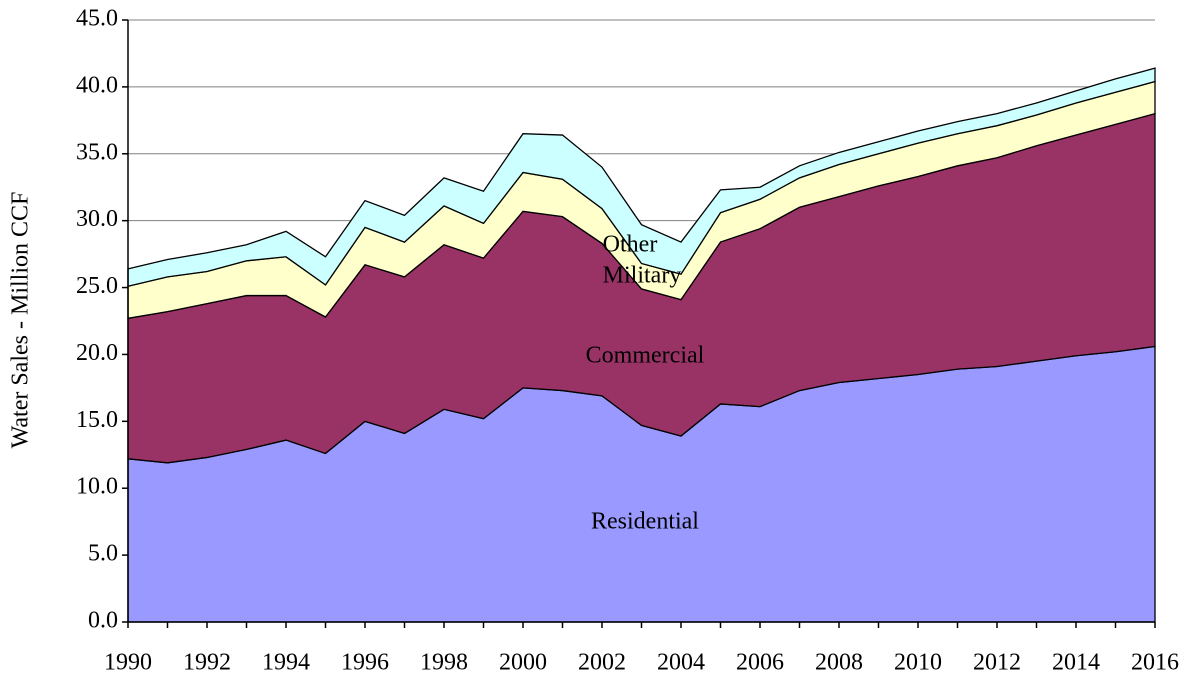 This screenshot has width=1199, height=681. What do you see at coordinates (97, 286) in the screenshot?
I see `y-tick-label: 25.0` at bounding box center [97, 286].